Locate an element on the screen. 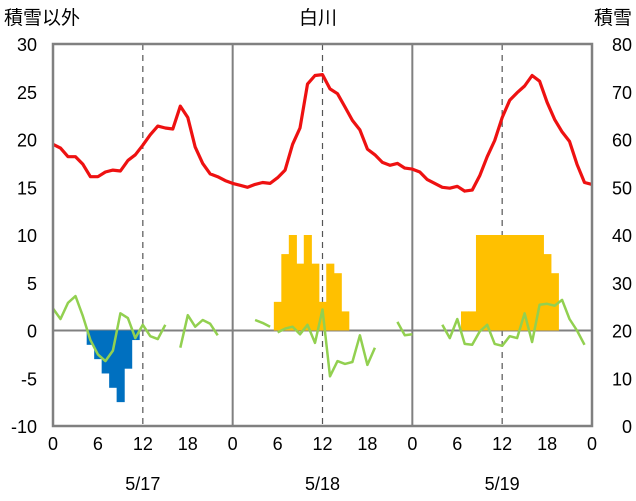  right-tick-label: 30 is located at coordinates (622, 284).